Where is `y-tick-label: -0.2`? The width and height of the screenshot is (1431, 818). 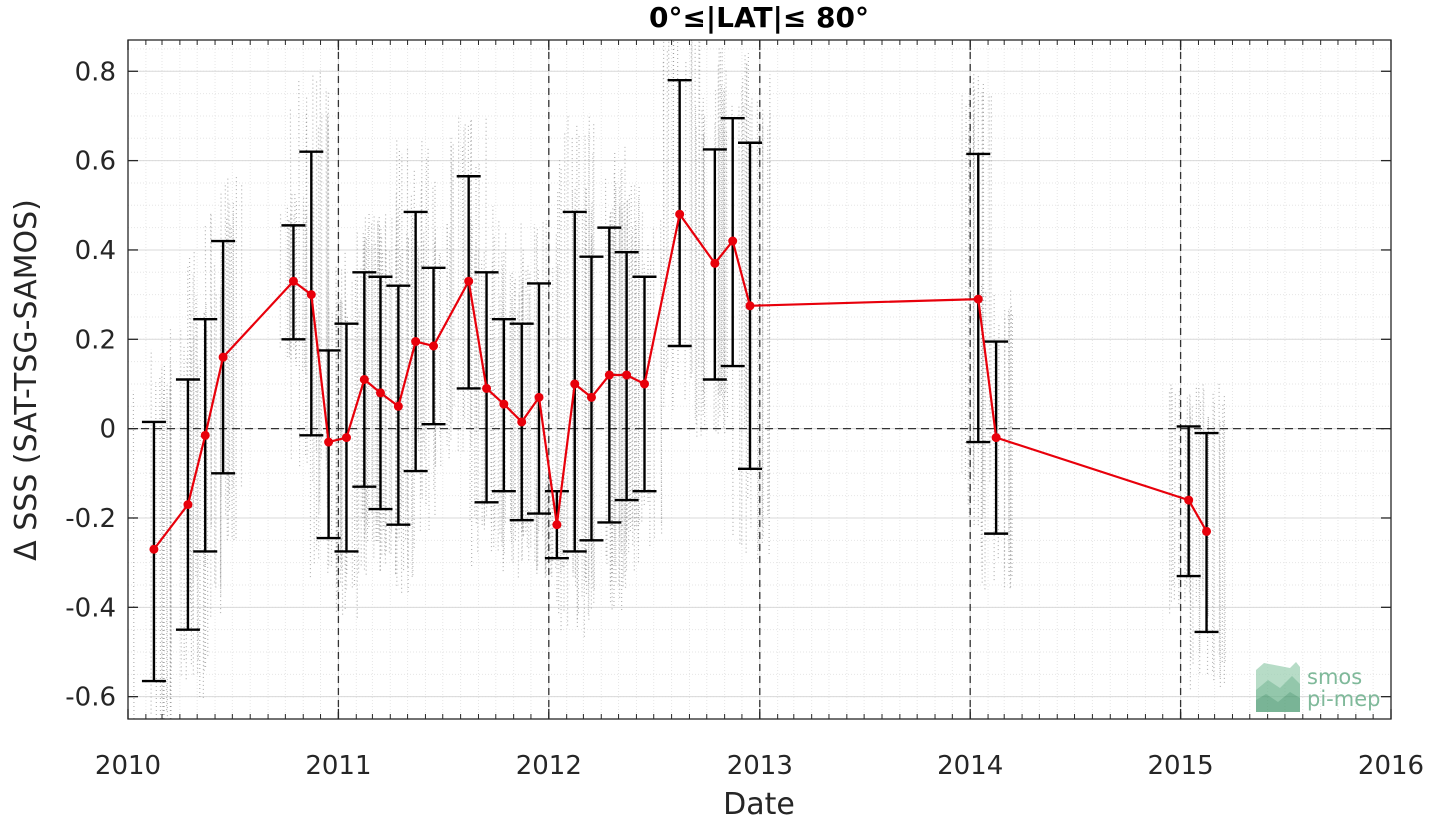
y-tick-label: -0.2 is located at coordinates (90, 519).